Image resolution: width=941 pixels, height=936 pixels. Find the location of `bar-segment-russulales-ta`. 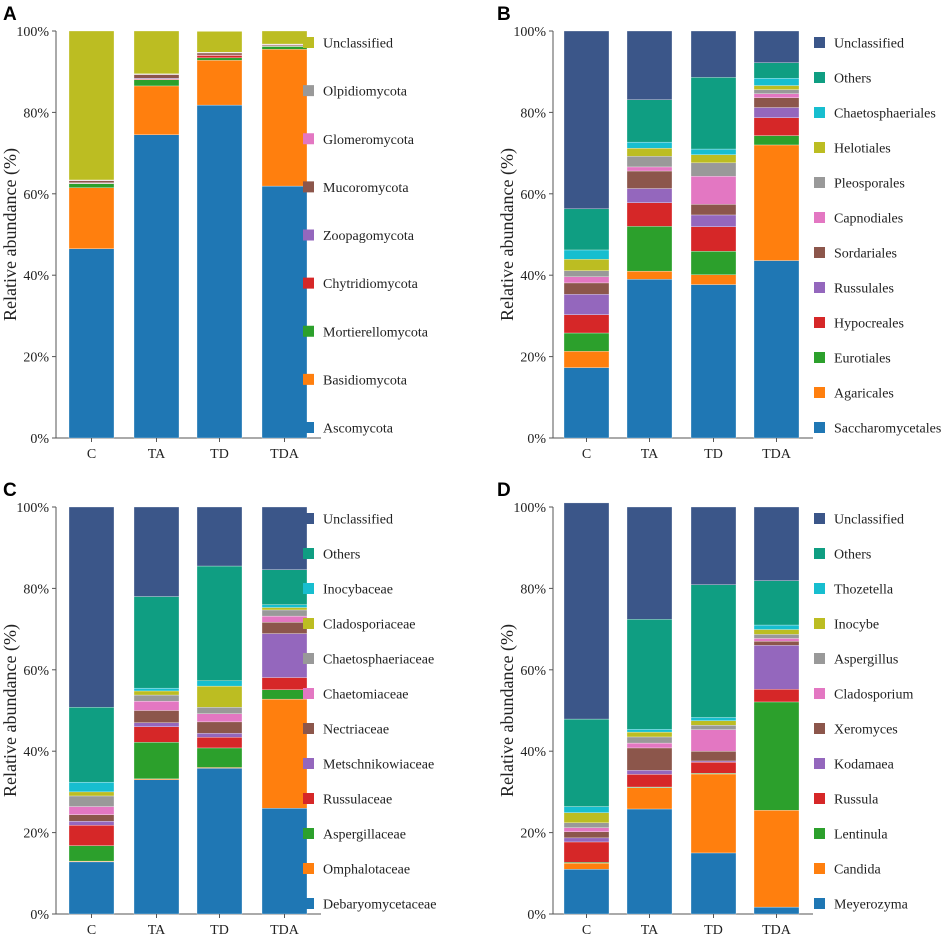

bar-segment-russulales-ta is located at coordinates (649, 195).